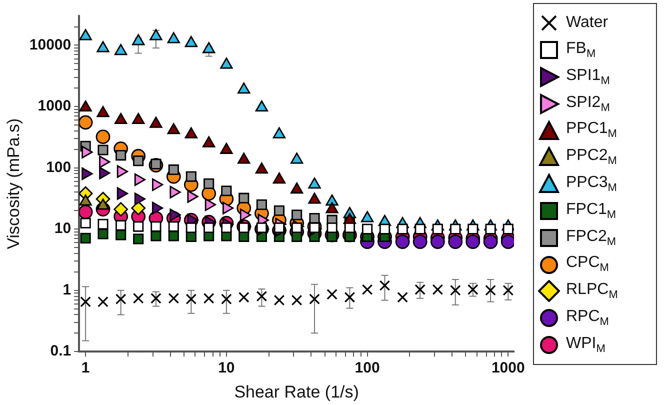 This screenshot has height=405, width=665. What do you see at coordinates (591, 157) in the screenshot?
I see `legend-label: PPC2$_{M}$` at bounding box center [591, 157].